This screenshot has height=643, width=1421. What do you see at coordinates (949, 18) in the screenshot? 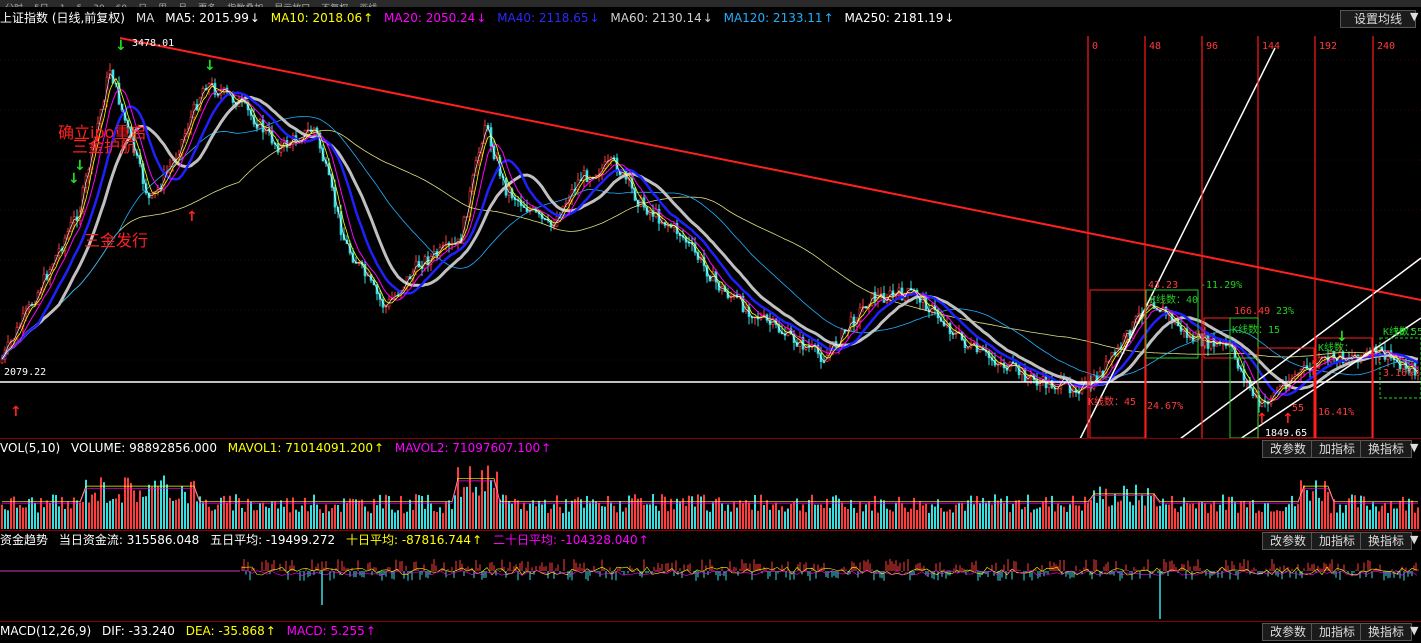
I see `ma250-arrow-icon: ↓` at bounding box center [949, 18].